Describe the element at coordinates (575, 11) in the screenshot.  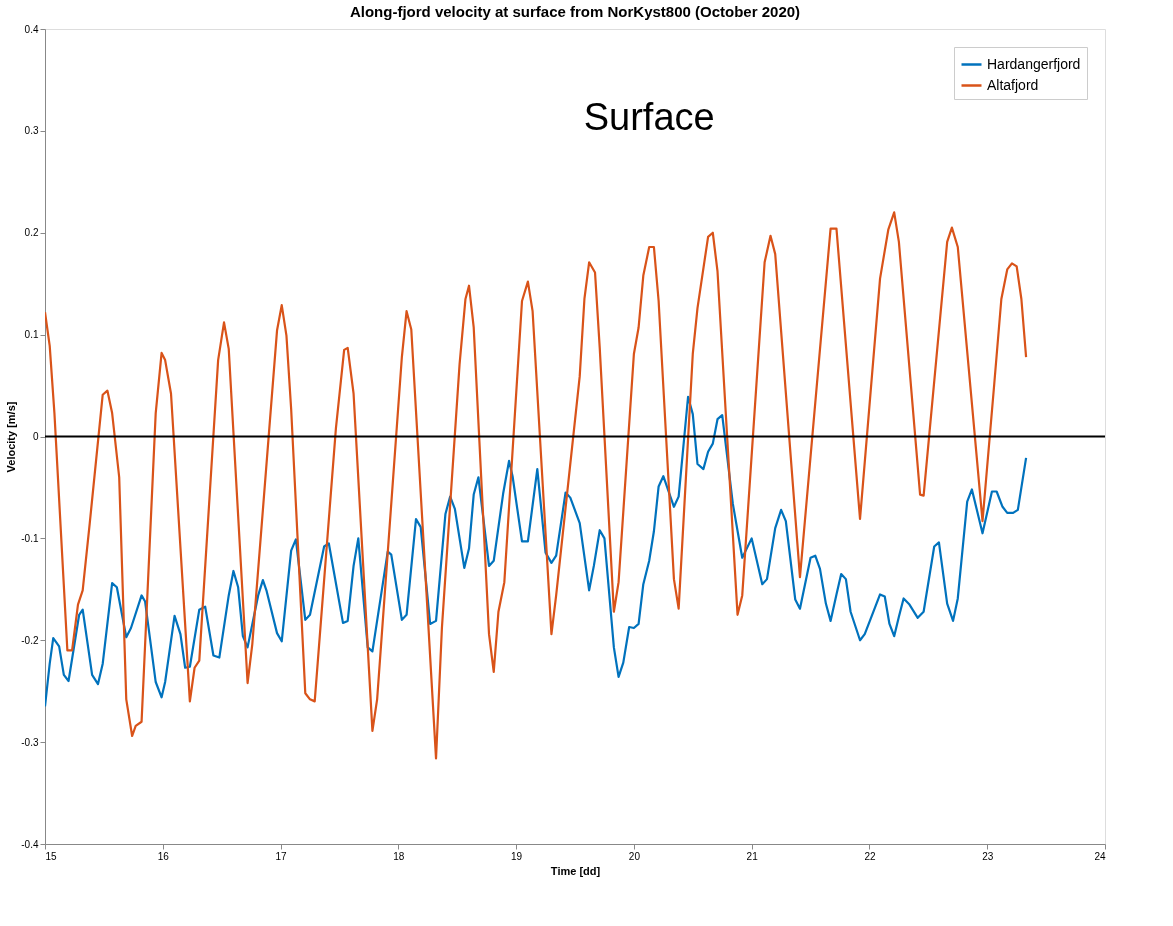
I see `chart-title: Along-fjord velocity at surface from NorKyst800 (October 2020)` at that location.